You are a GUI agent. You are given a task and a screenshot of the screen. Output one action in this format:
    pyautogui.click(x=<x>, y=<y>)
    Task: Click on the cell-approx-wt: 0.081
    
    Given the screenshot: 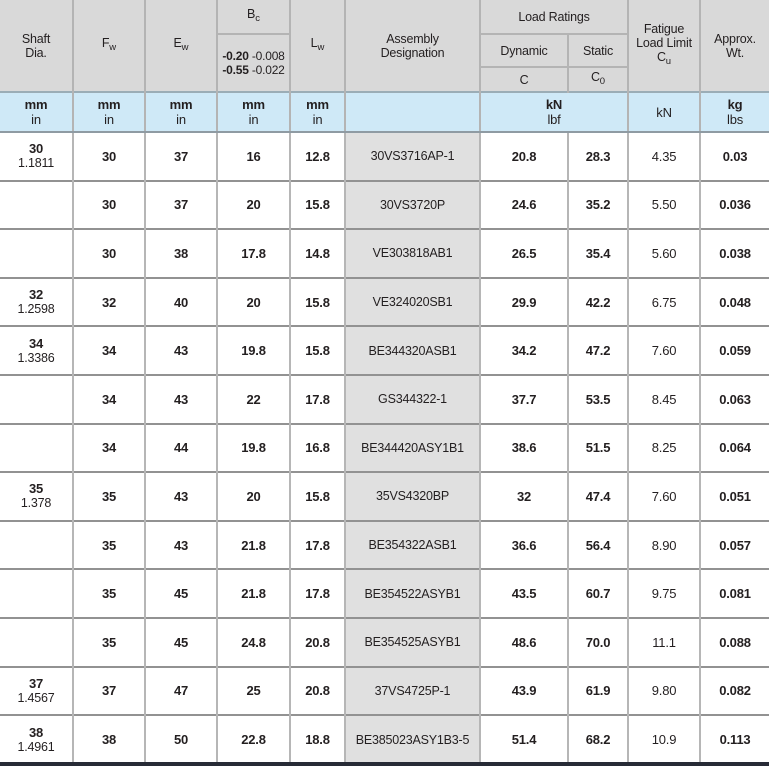 What is the action you would take?
    pyautogui.click(x=734, y=593)
    